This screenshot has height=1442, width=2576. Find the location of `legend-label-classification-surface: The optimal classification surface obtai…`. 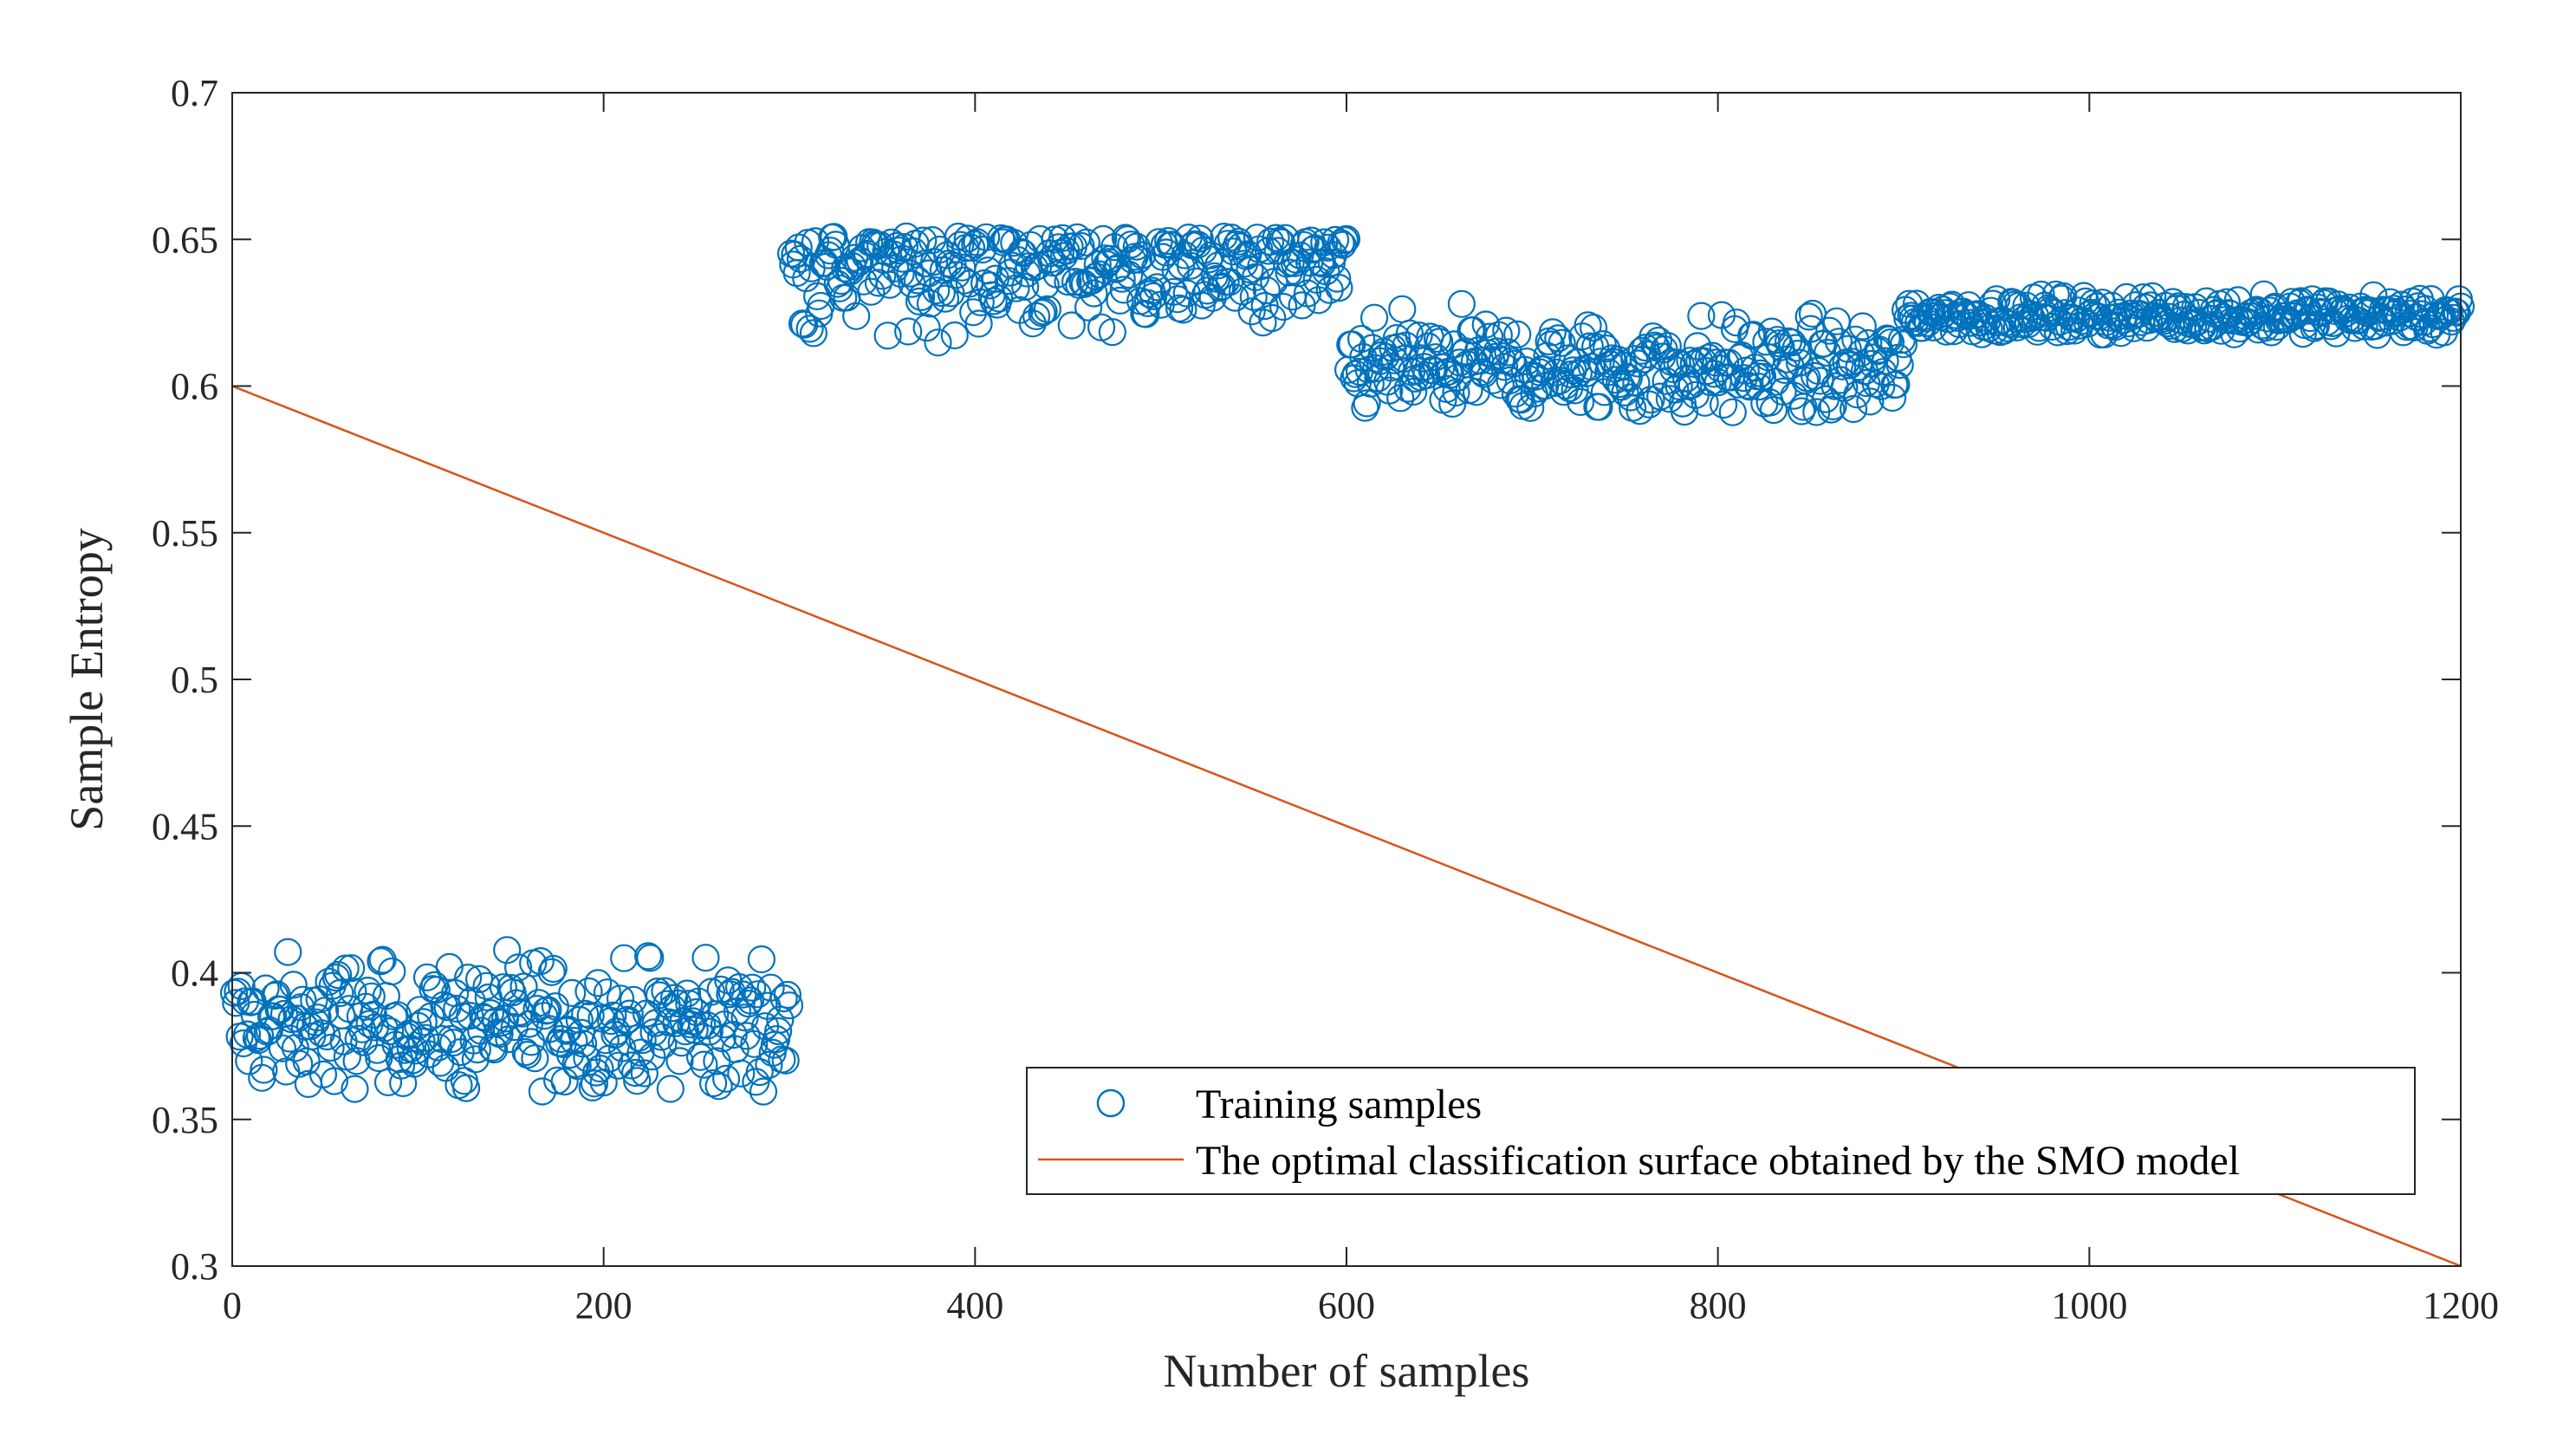

legend-label-classification-surface: The optimal classification surface obtai… is located at coordinates (1718, 1161).